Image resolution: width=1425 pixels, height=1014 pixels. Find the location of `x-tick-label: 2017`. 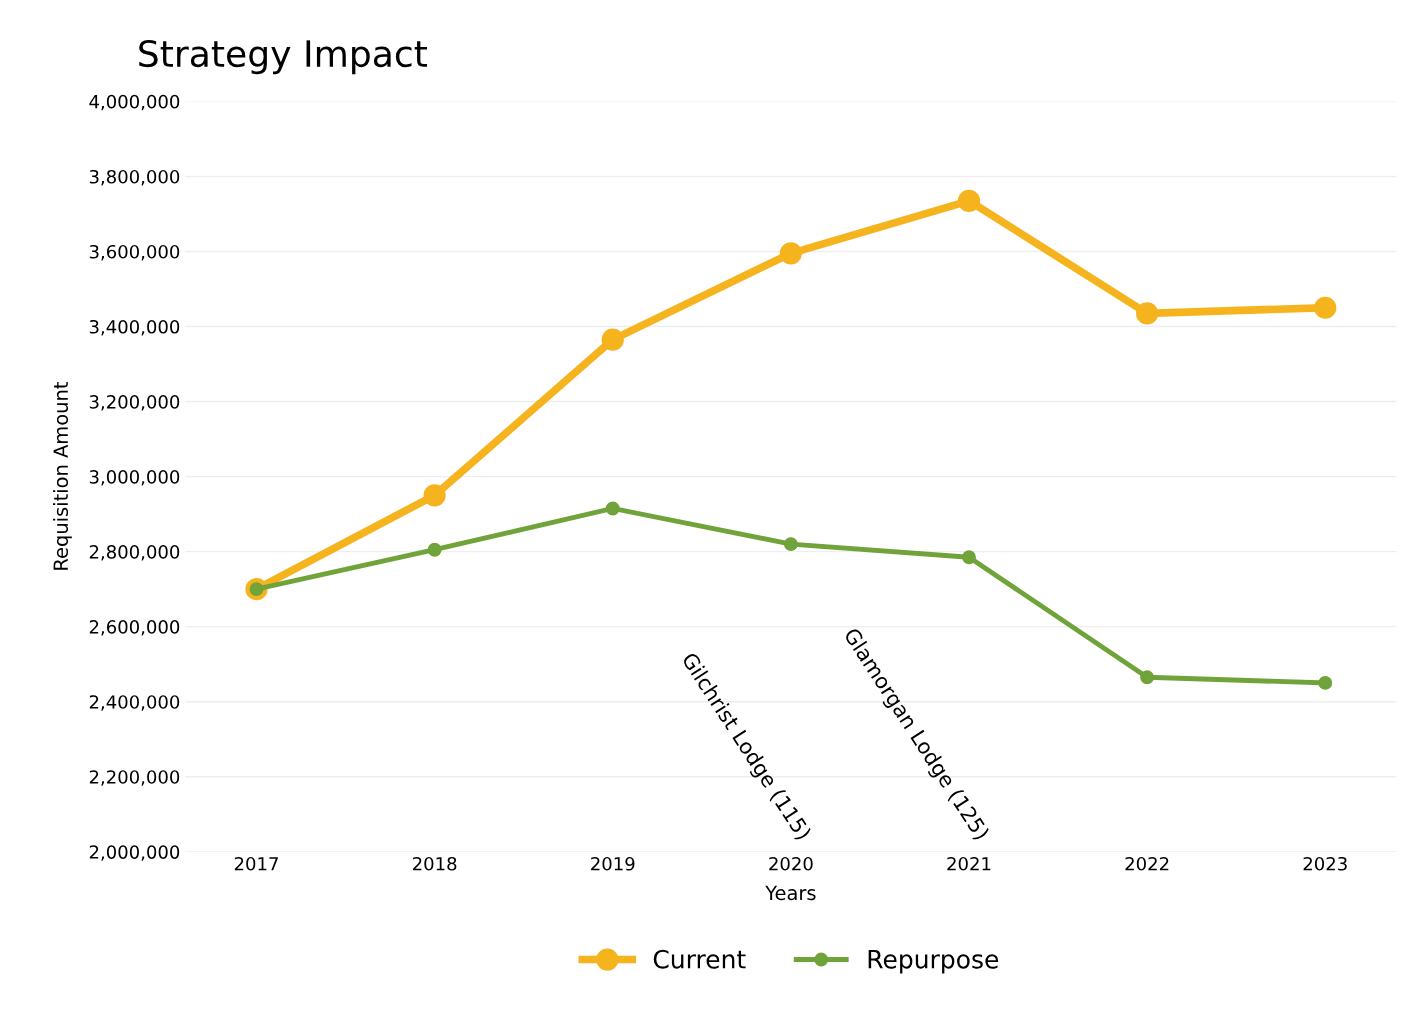

x-tick-label: 2017 is located at coordinates (256, 863).